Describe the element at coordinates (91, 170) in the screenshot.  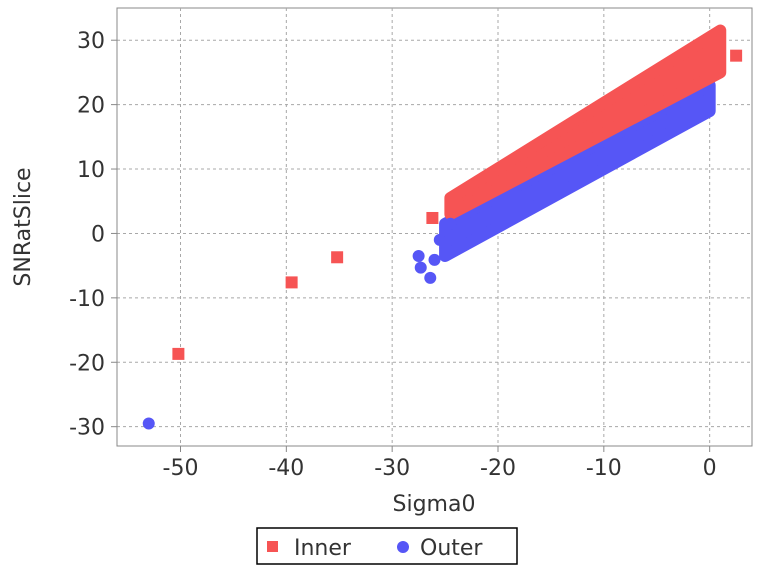
I see `y-tick-label: 10` at that location.